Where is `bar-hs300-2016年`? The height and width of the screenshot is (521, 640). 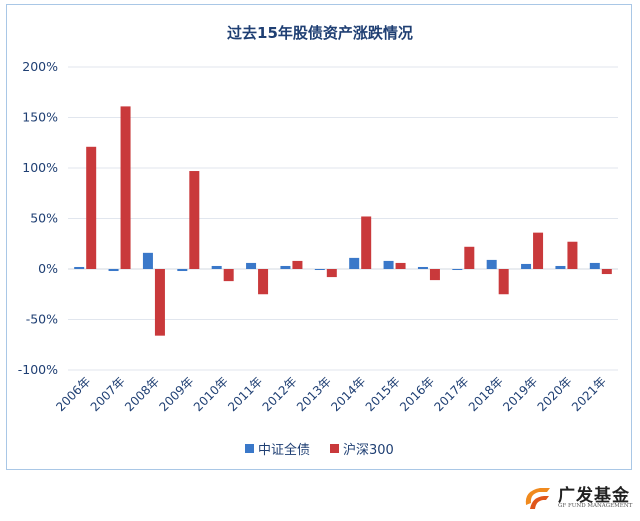 bar-hs300-2016年 is located at coordinates (434, 275).